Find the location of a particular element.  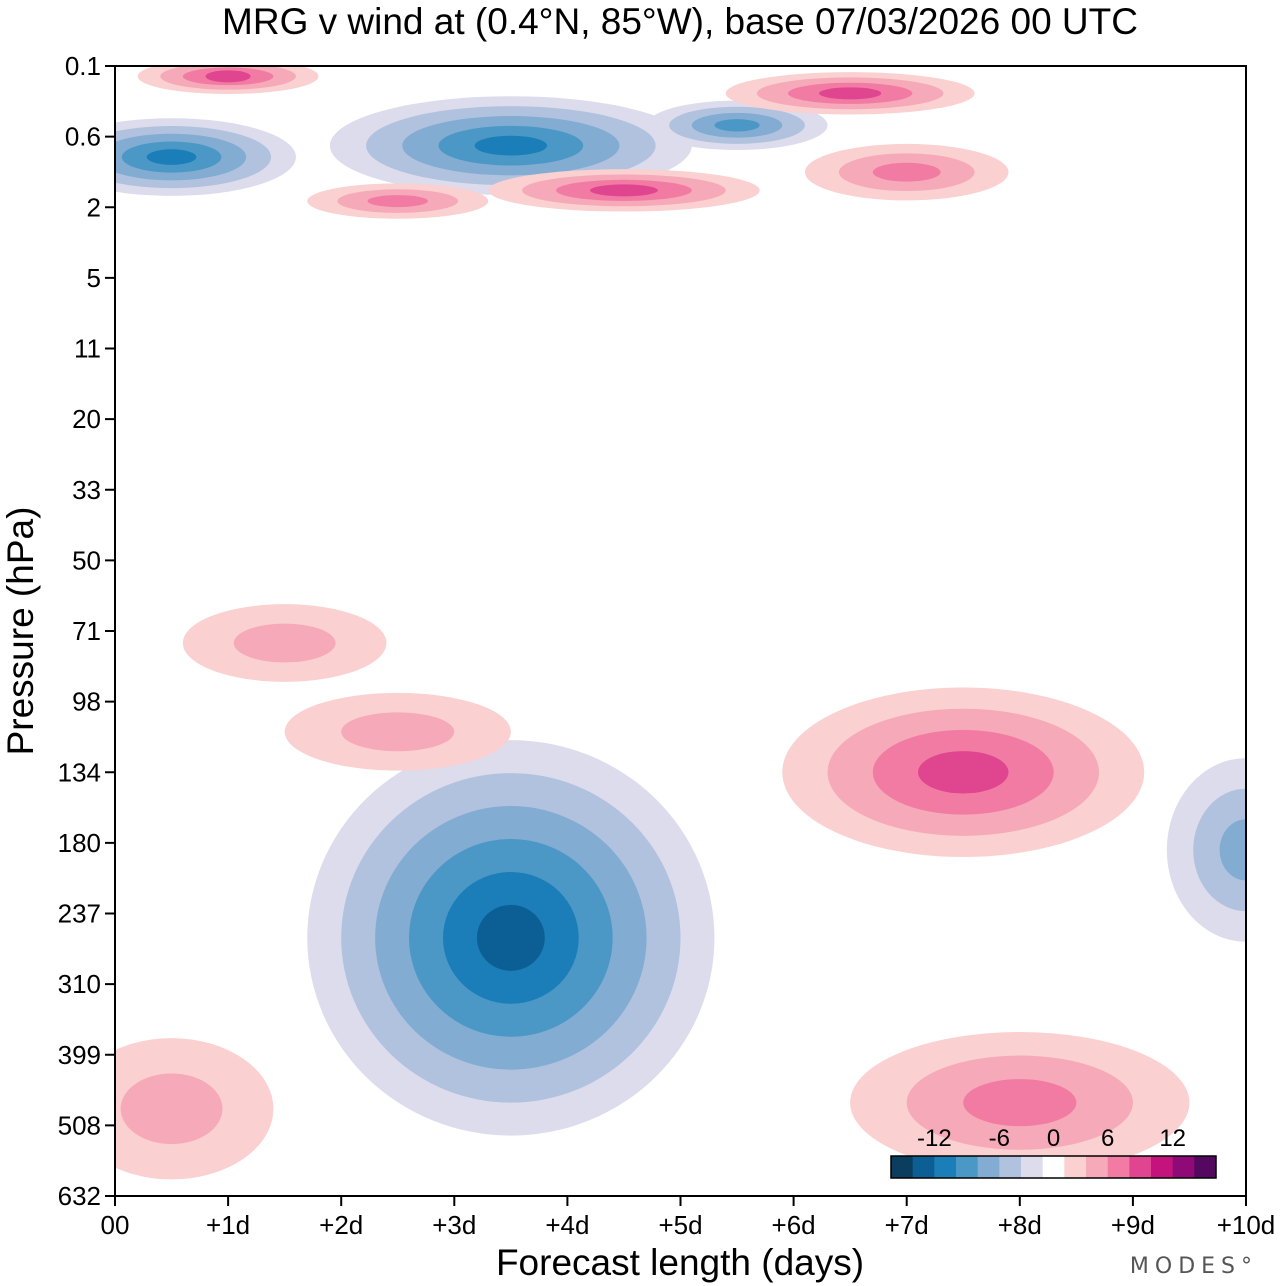

y-tick-label: 2 is located at coordinates (94, 207).